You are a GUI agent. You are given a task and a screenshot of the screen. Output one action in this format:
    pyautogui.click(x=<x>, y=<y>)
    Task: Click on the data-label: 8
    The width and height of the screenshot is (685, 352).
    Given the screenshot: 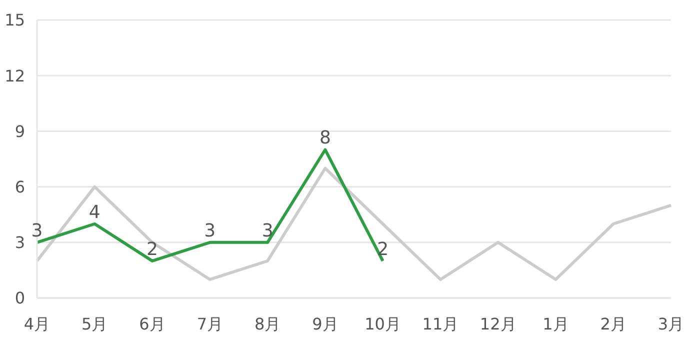 What is the action you would take?
    pyautogui.click(x=325, y=138)
    